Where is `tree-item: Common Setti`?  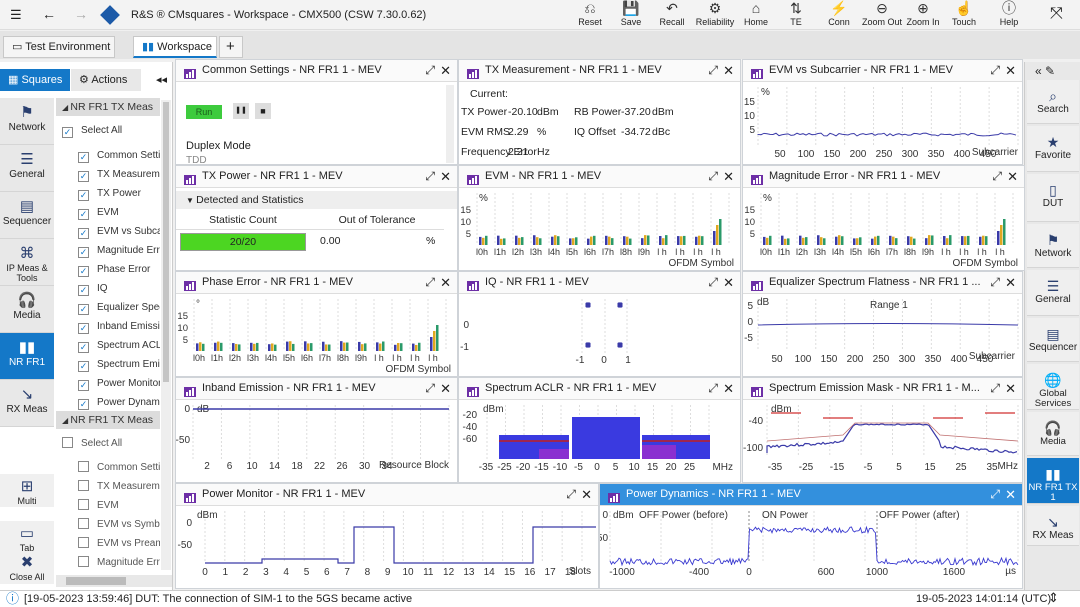
tree-item: Common Setti is located at coordinates (108, 467).